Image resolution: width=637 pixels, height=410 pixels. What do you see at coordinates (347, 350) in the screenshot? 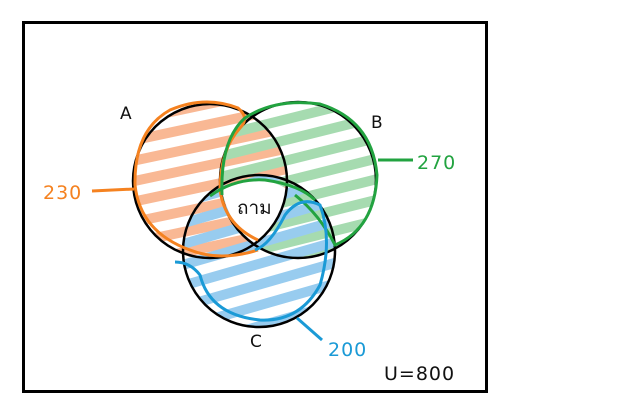
I see `count-c: 200` at bounding box center [347, 350].